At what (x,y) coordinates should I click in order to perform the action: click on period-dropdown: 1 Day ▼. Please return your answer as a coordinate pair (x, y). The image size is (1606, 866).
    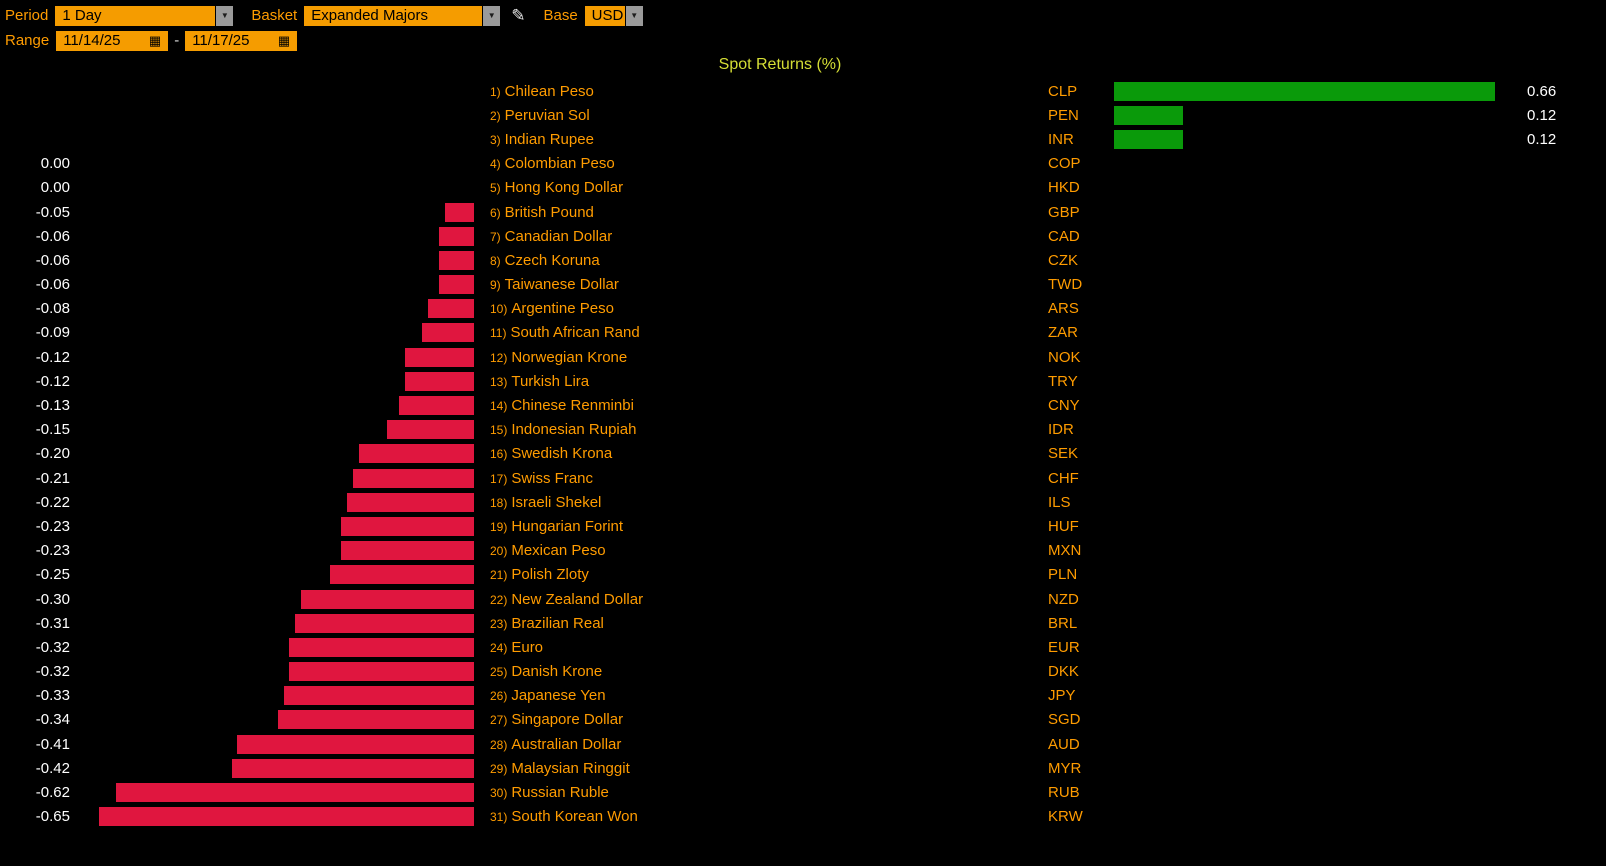
    Looking at the image, I should click on (144, 15).